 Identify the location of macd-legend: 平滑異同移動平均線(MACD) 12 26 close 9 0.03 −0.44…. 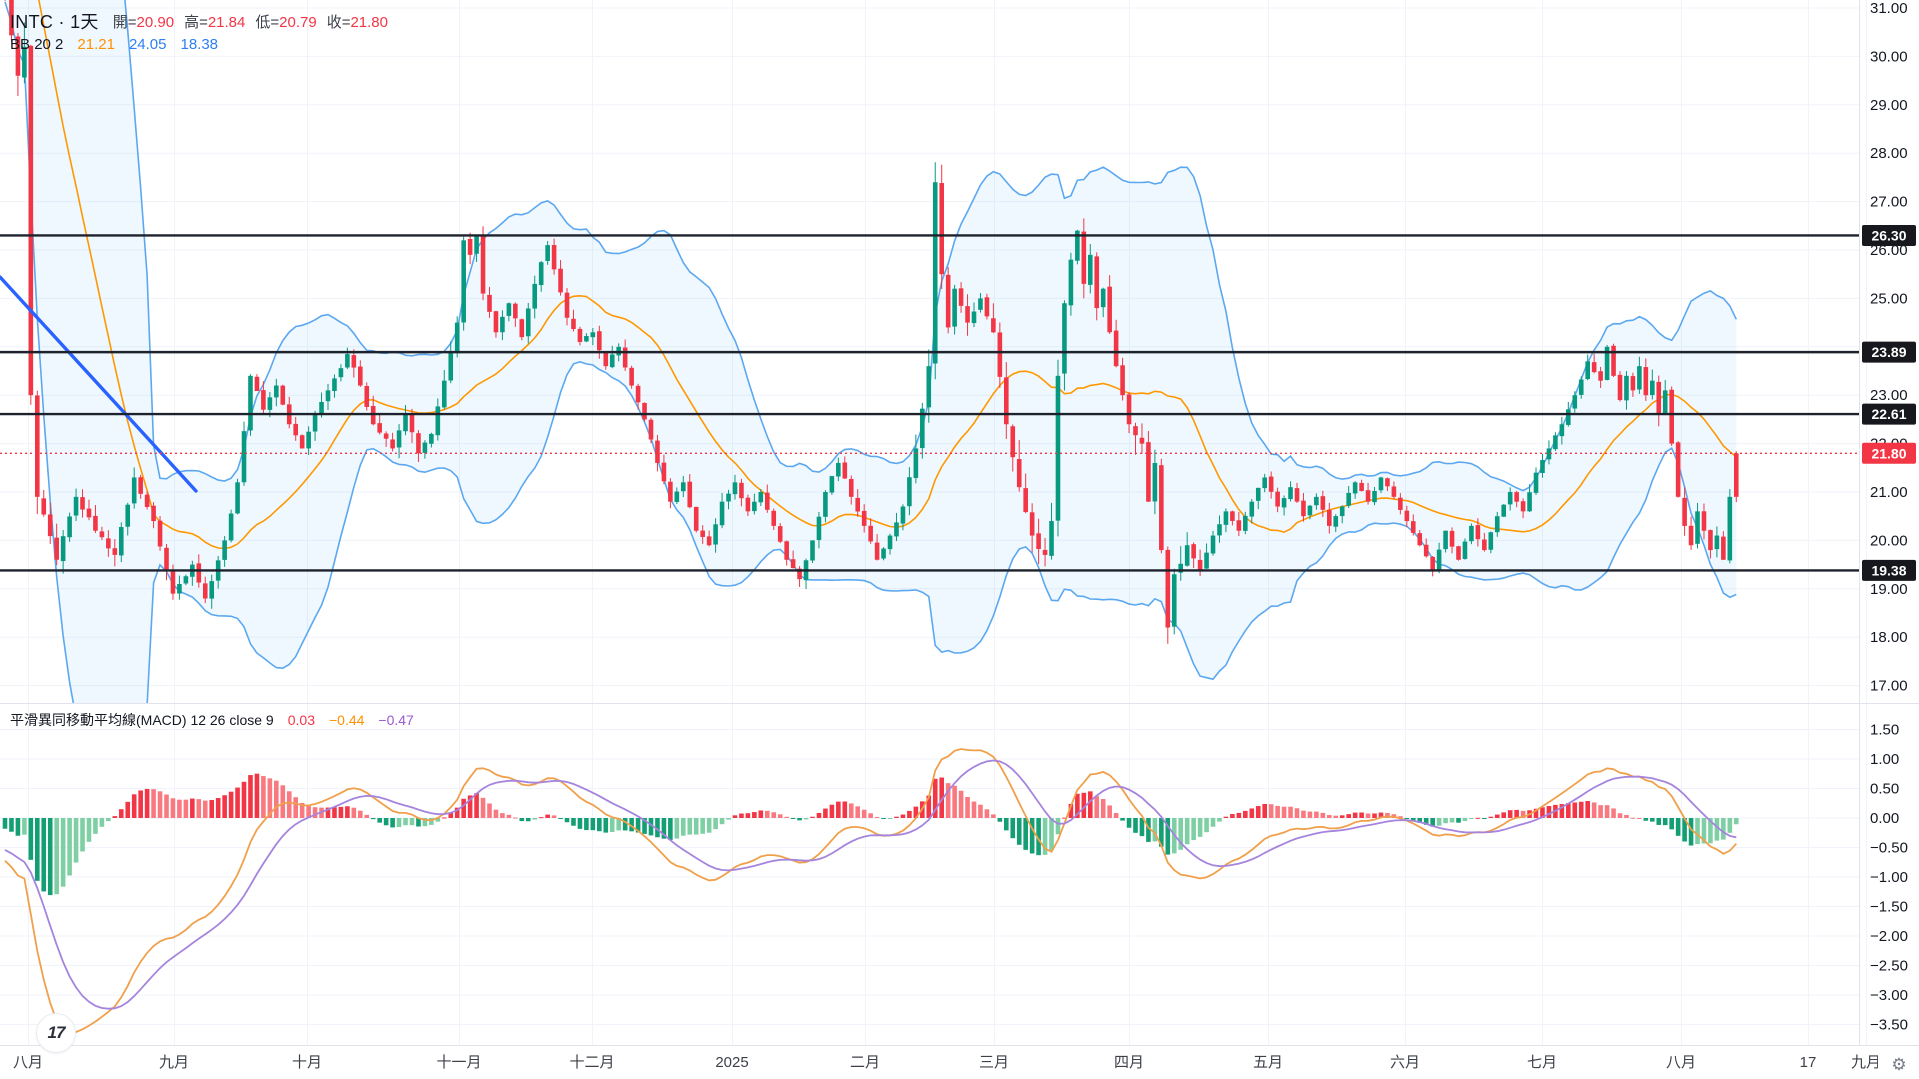
(212, 720).